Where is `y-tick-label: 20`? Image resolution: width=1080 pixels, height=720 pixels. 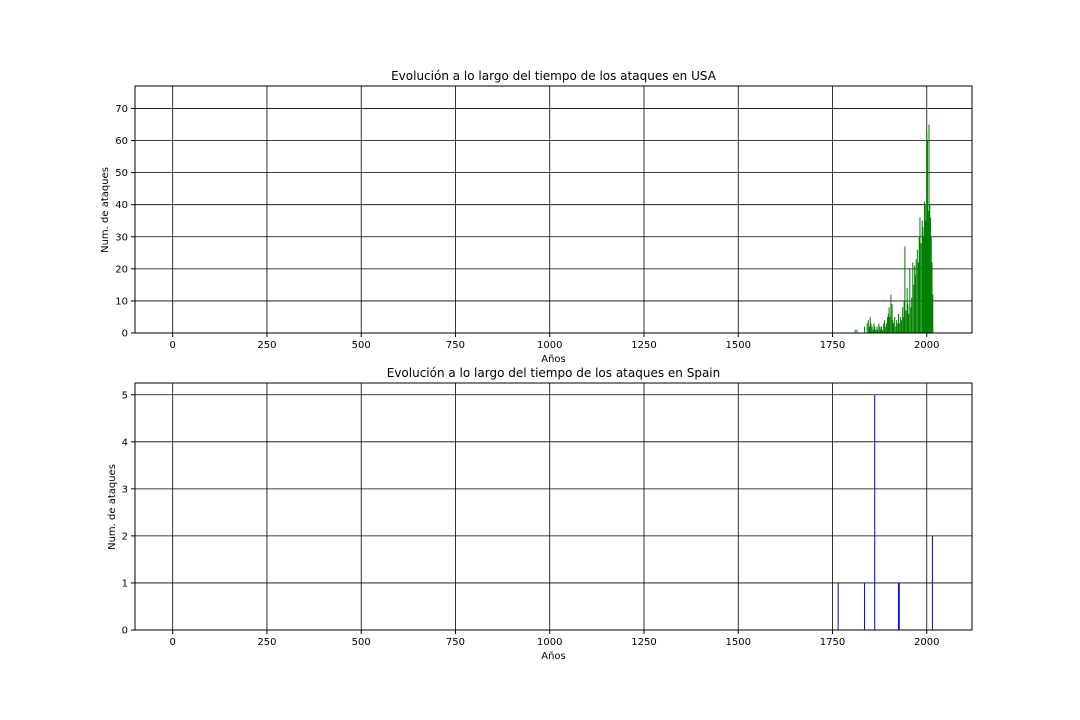 y-tick-label: 20 is located at coordinates (121, 269).